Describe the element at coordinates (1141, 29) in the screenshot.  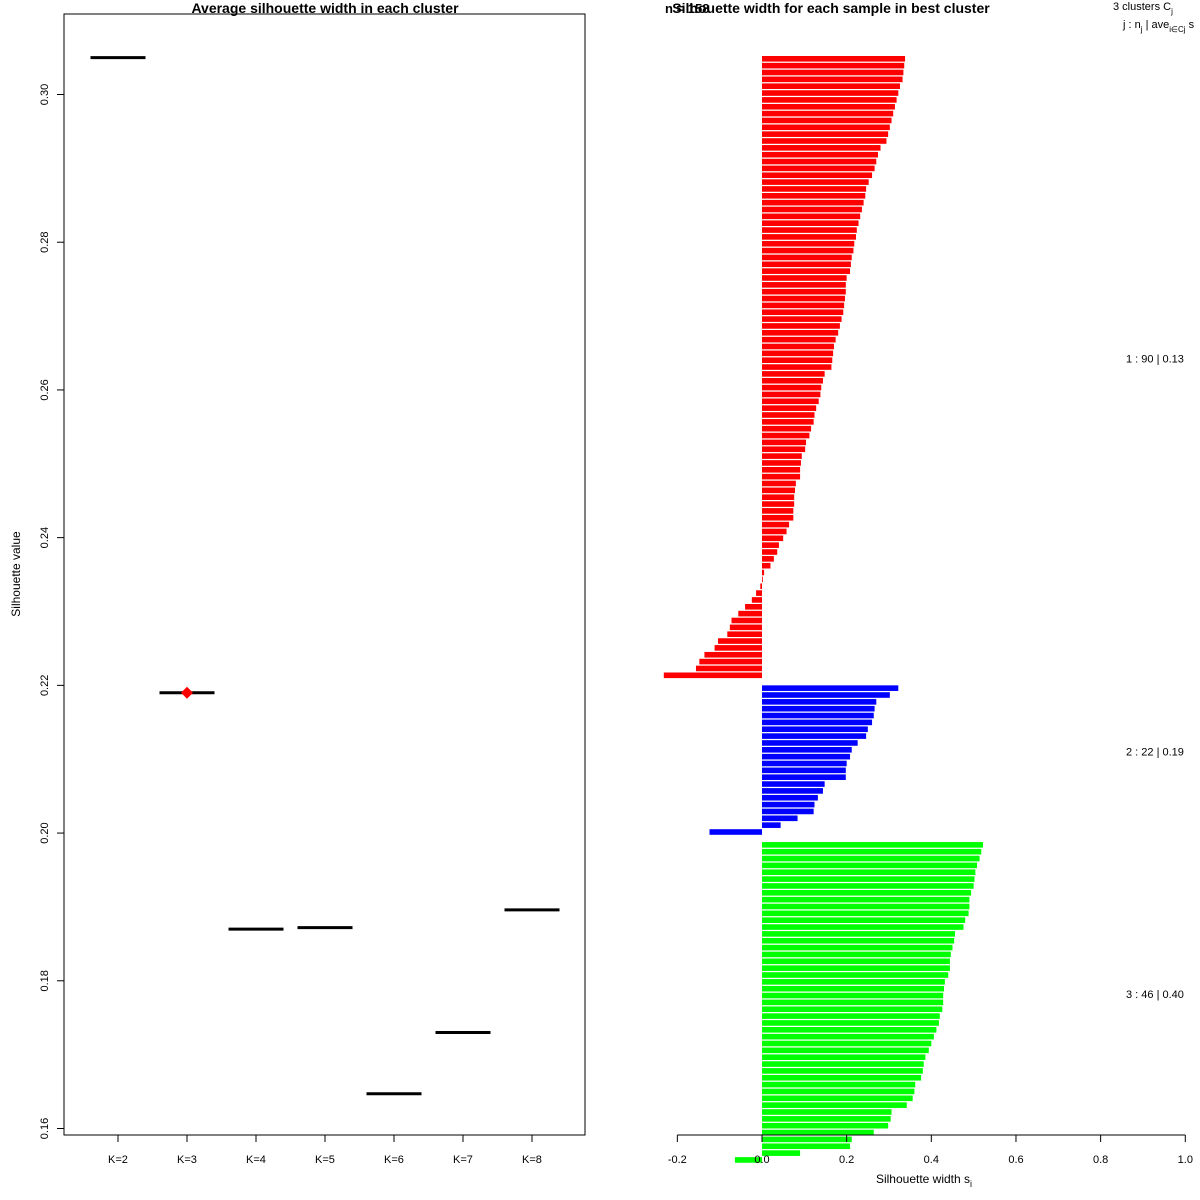
I see `cluster-header2-sub: j` at that location.